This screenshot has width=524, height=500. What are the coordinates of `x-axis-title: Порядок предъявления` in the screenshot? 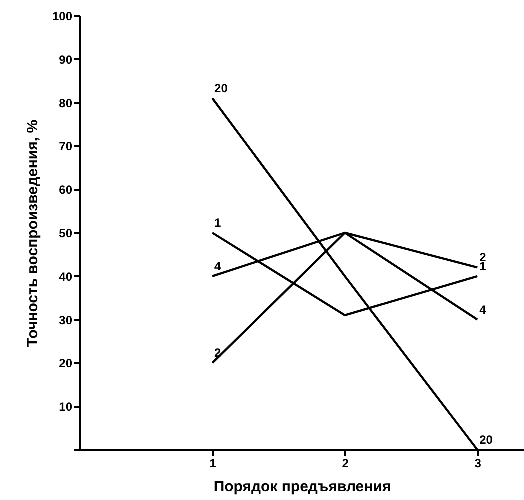 It's located at (303, 487).